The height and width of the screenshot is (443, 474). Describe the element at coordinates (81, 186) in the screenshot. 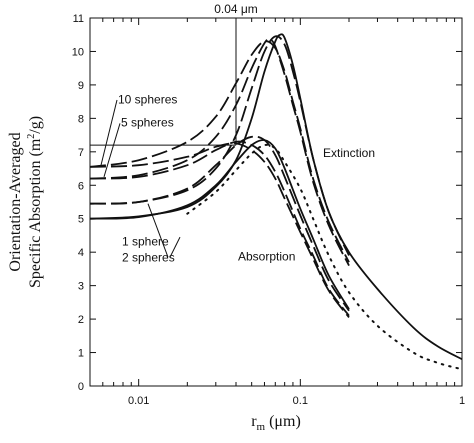

I see `y-tick-label: 6` at that location.